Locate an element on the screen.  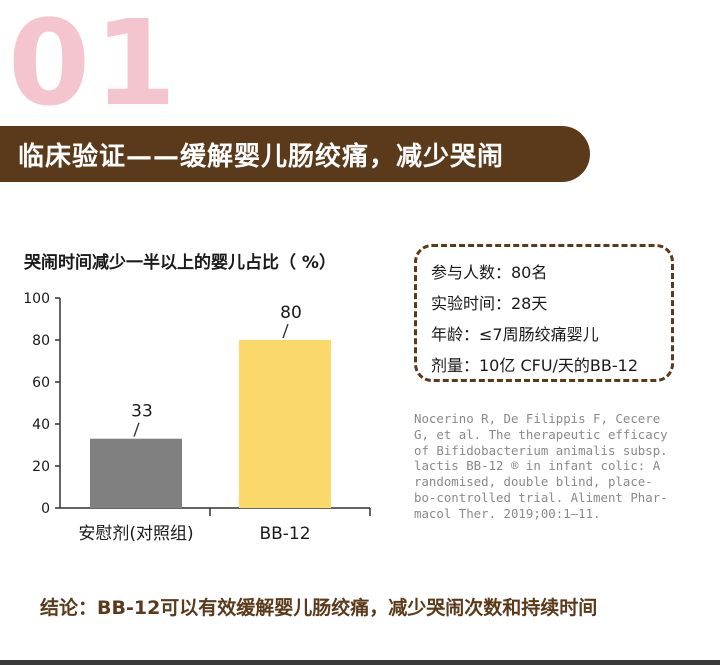
y-tick-label: 0 is located at coordinates (45, 509).